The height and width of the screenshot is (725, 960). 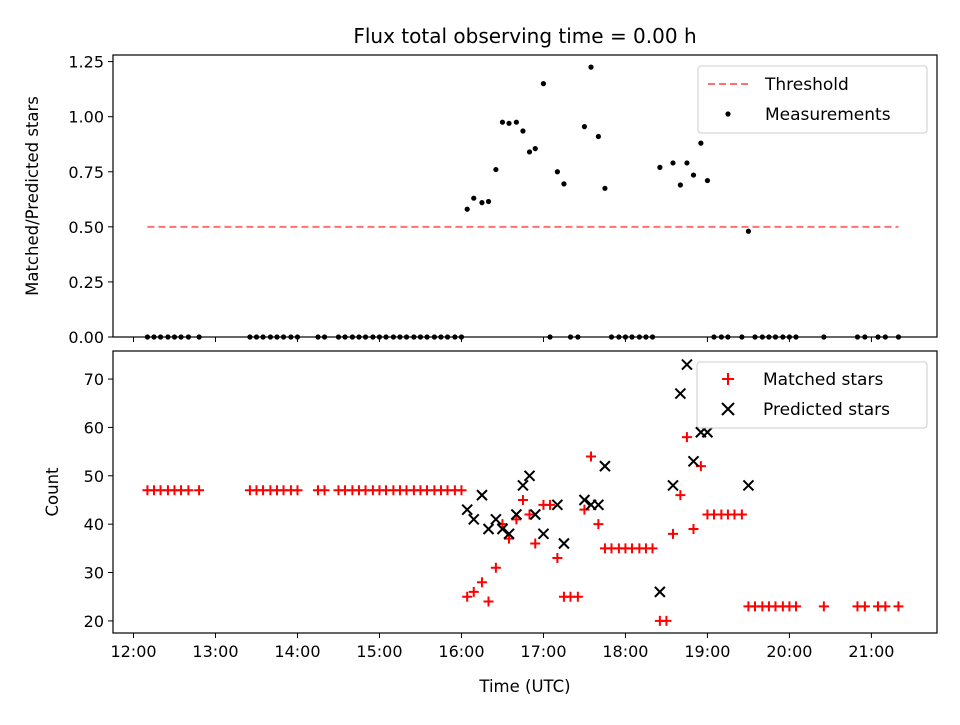 What do you see at coordinates (823, 380) in the screenshot?
I see `legend-matched-label: Matched stars` at bounding box center [823, 380].